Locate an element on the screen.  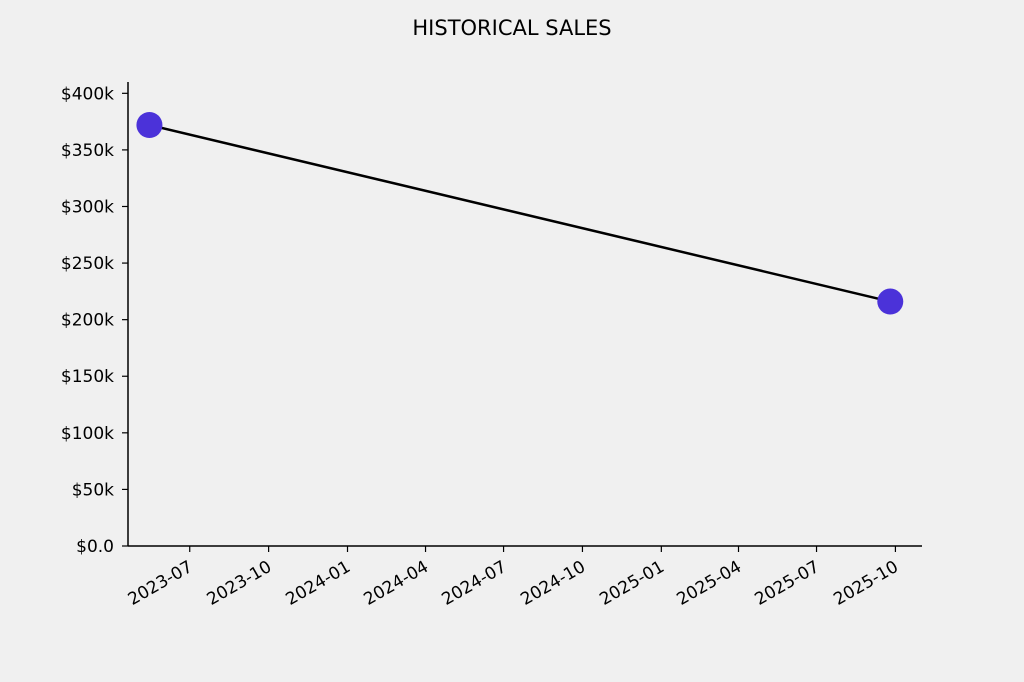
y-tick-label: $150k is located at coordinates (87, 377).